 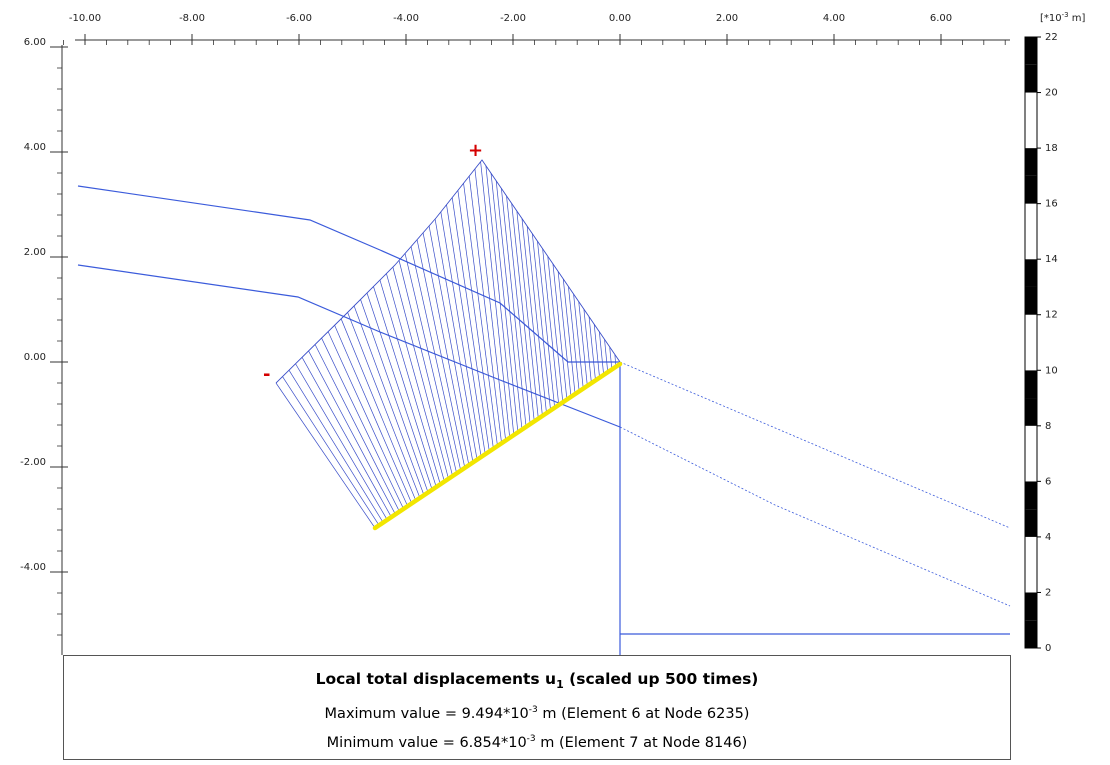 I want to click on top-axis-tick-label: -6.00, so click(x=299, y=18).